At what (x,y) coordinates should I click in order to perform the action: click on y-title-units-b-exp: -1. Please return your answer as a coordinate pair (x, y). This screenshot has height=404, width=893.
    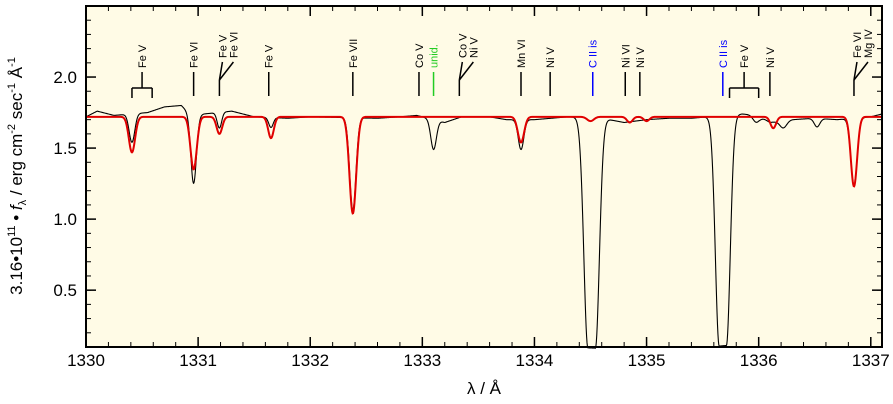
    Looking at the image, I should click on (12, 88).